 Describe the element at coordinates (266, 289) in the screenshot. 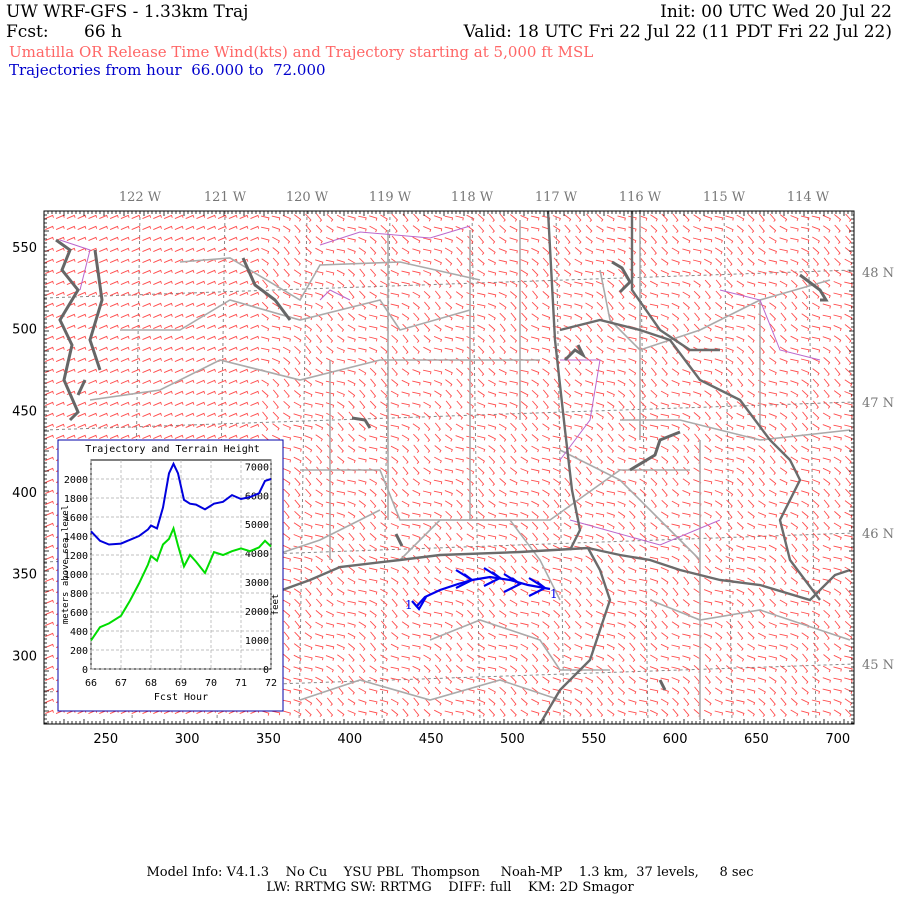

I see `water-outline` at that location.